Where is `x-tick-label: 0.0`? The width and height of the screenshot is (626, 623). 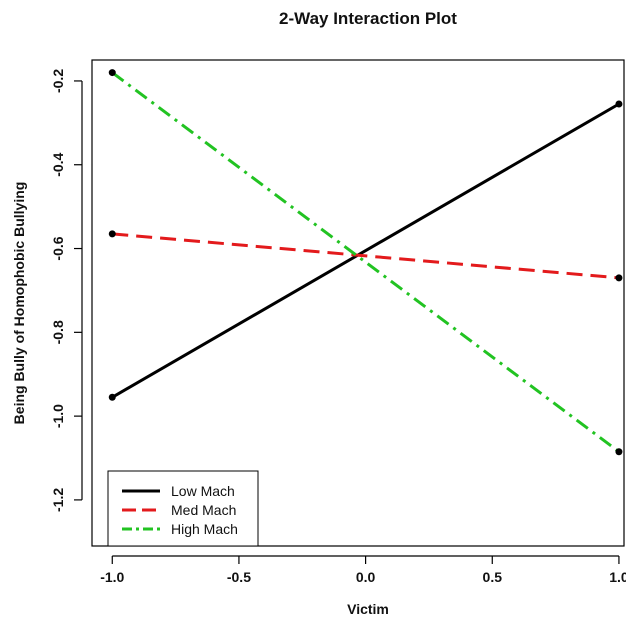 x-tick-label: 0.0 is located at coordinates (366, 577).